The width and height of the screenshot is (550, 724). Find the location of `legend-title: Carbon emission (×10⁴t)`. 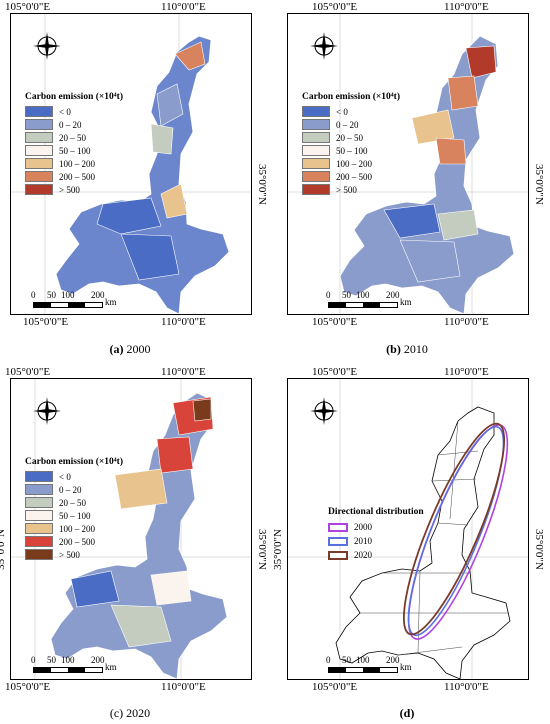

legend-title: Carbon emission (×10⁴t) is located at coordinates (74, 97).